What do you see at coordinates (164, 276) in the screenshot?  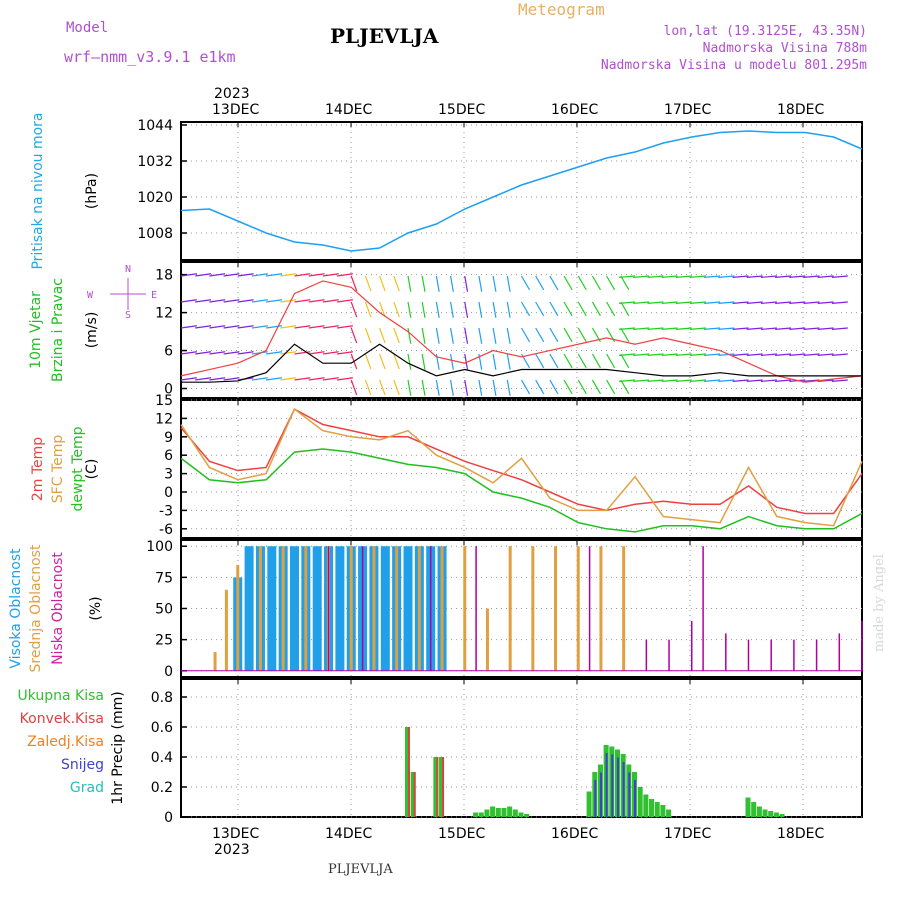 I see `y-tick-label: 18` at bounding box center [164, 276].